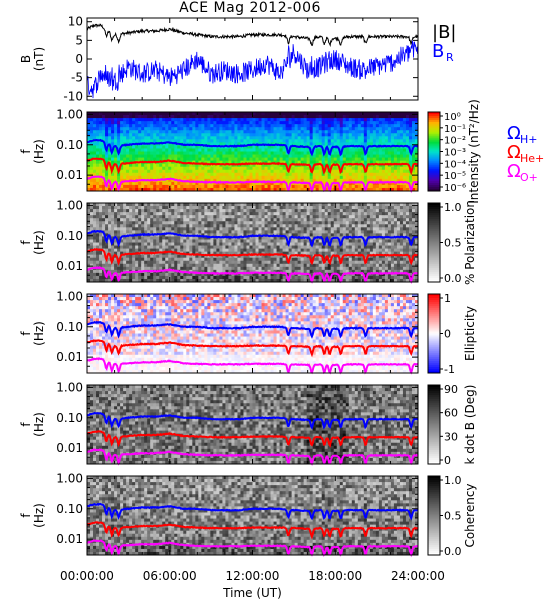 Image resolution: width=550 pixels, height=600 pixels. Describe the element at coordinates (470, 515) in the screenshot. I see `colorbar-label: Coherency` at that location.